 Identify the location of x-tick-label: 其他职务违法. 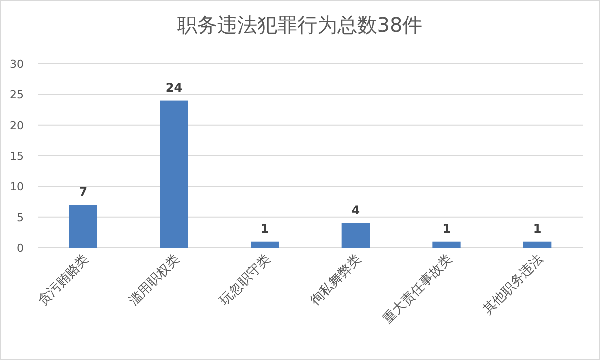
(513, 285).